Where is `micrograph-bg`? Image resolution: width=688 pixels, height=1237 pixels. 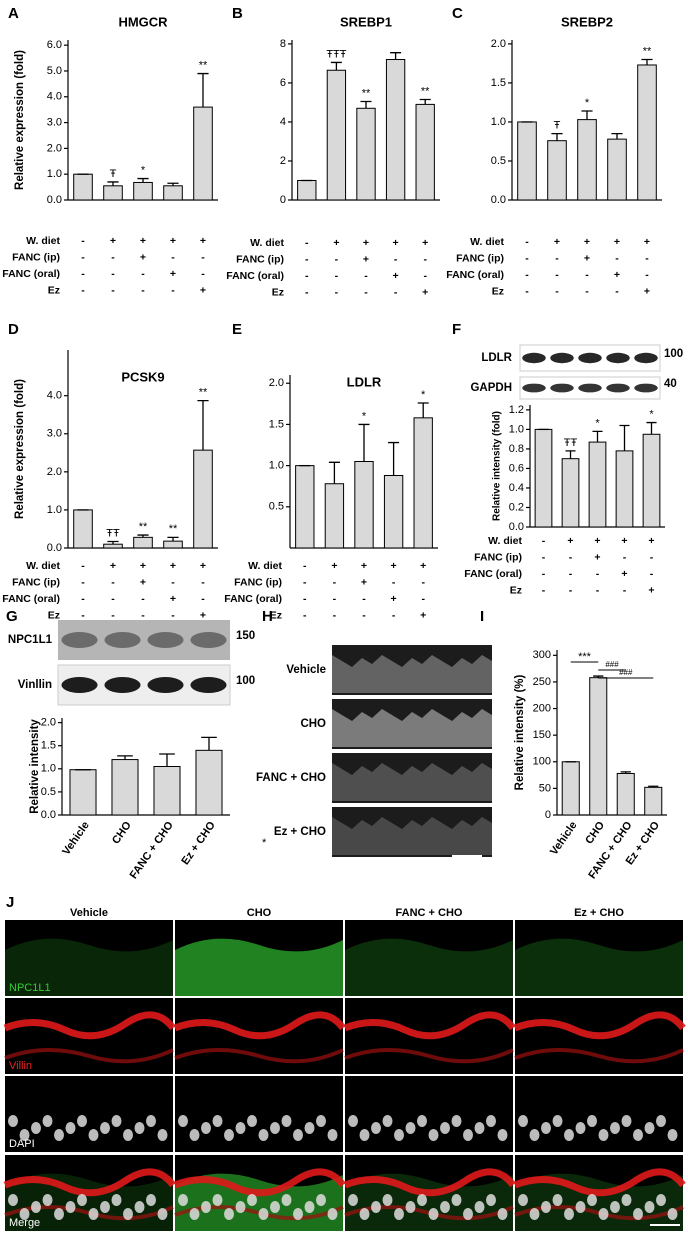
micrograph-bg is located at coordinates (89, 958).